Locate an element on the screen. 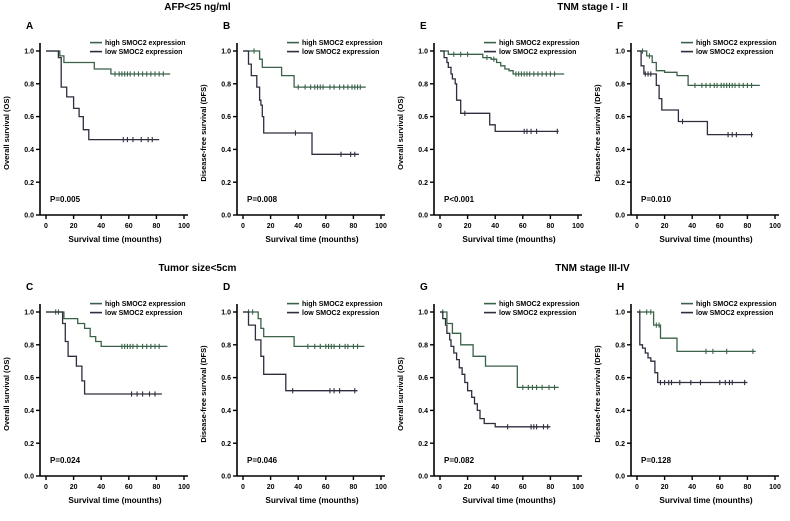 This screenshot has height=521, width=790. group-title-afp: AFP<25 ng/ml is located at coordinates (197, 7).